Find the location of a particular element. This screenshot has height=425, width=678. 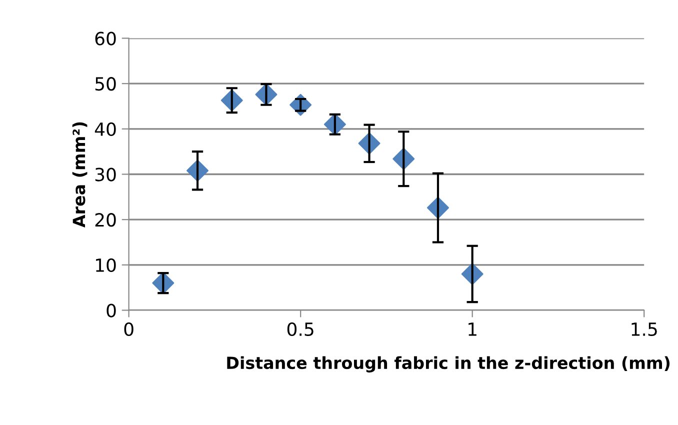

y-tick-label: 60 is located at coordinates (105, 39).